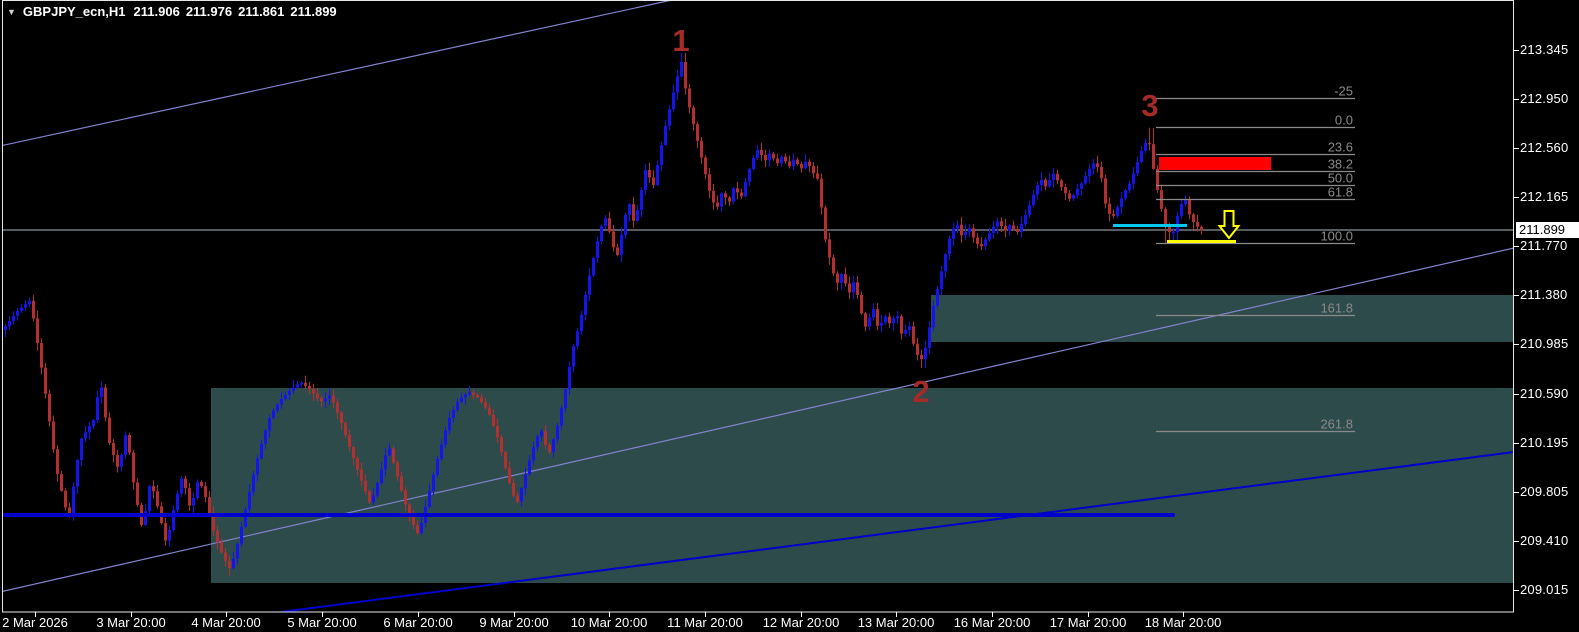 This screenshot has width=1579, height=632. What do you see at coordinates (1149, 105) in the screenshot?
I see `wave-label-3: 3` at bounding box center [1149, 105].